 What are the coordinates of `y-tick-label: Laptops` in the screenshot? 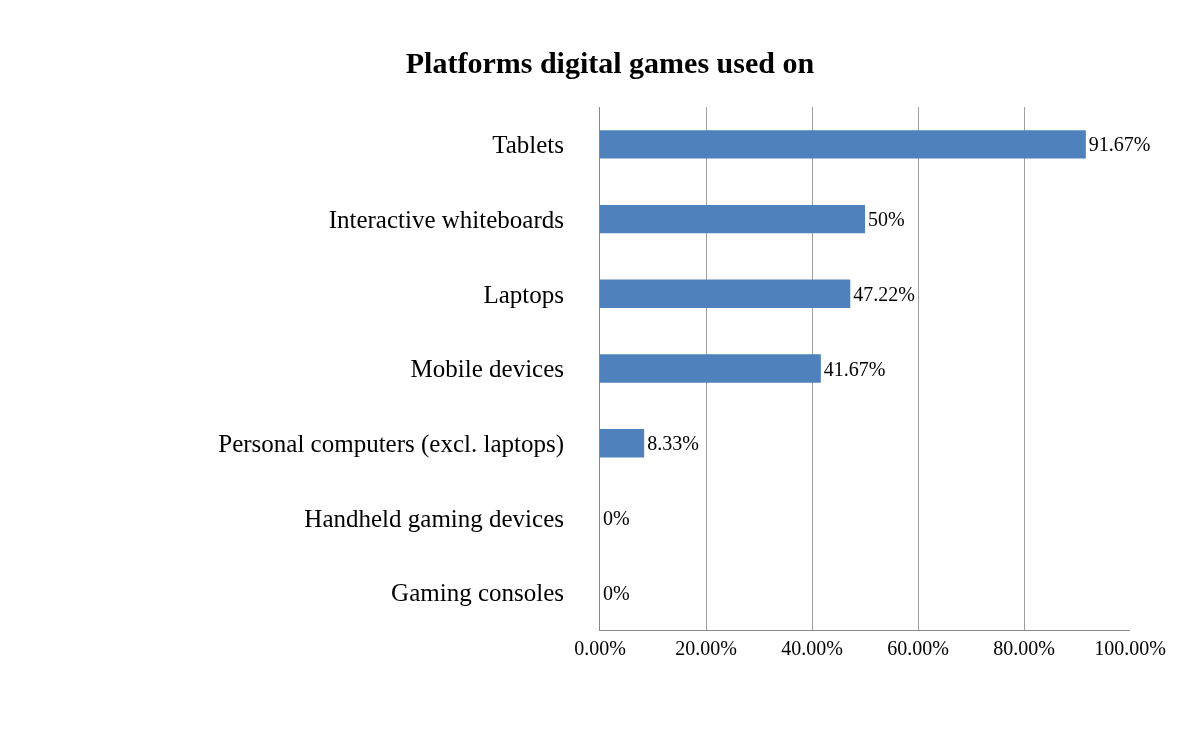 It's located at (523, 294).